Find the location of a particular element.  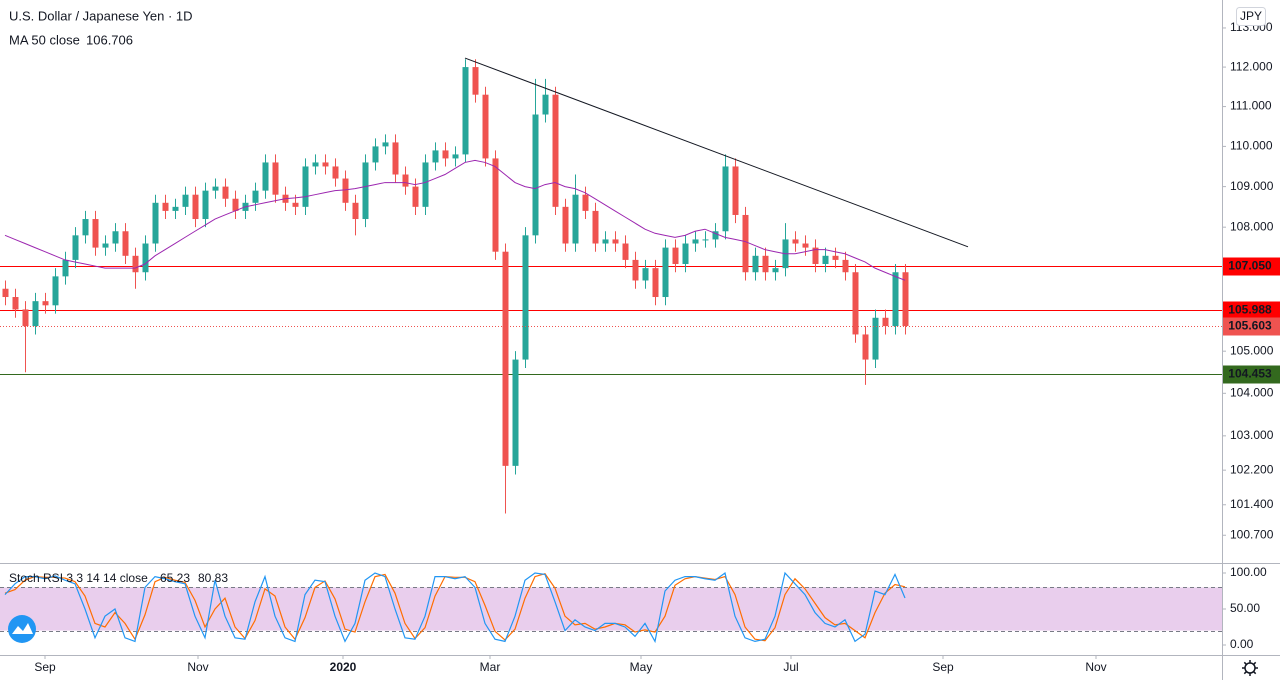

y-tick-label: 112.000 is located at coordinates (1251, 66).